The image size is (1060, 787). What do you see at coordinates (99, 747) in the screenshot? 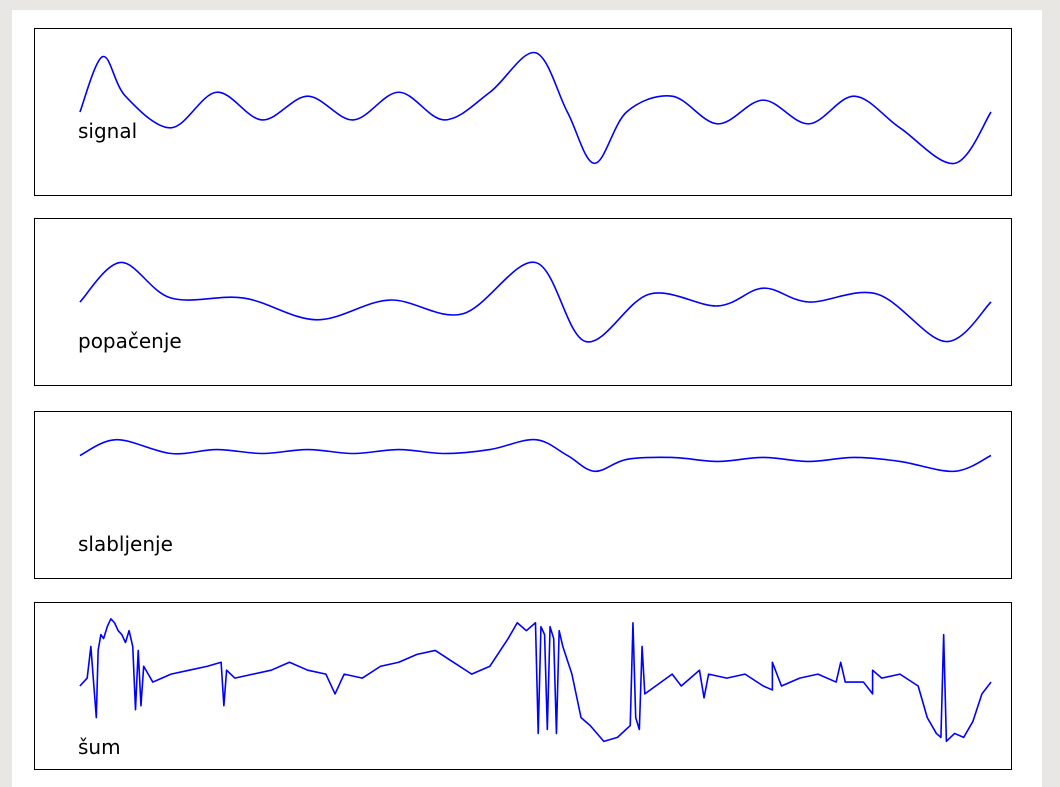
I see `panel-label: šum` at bounding box center [99, 747].